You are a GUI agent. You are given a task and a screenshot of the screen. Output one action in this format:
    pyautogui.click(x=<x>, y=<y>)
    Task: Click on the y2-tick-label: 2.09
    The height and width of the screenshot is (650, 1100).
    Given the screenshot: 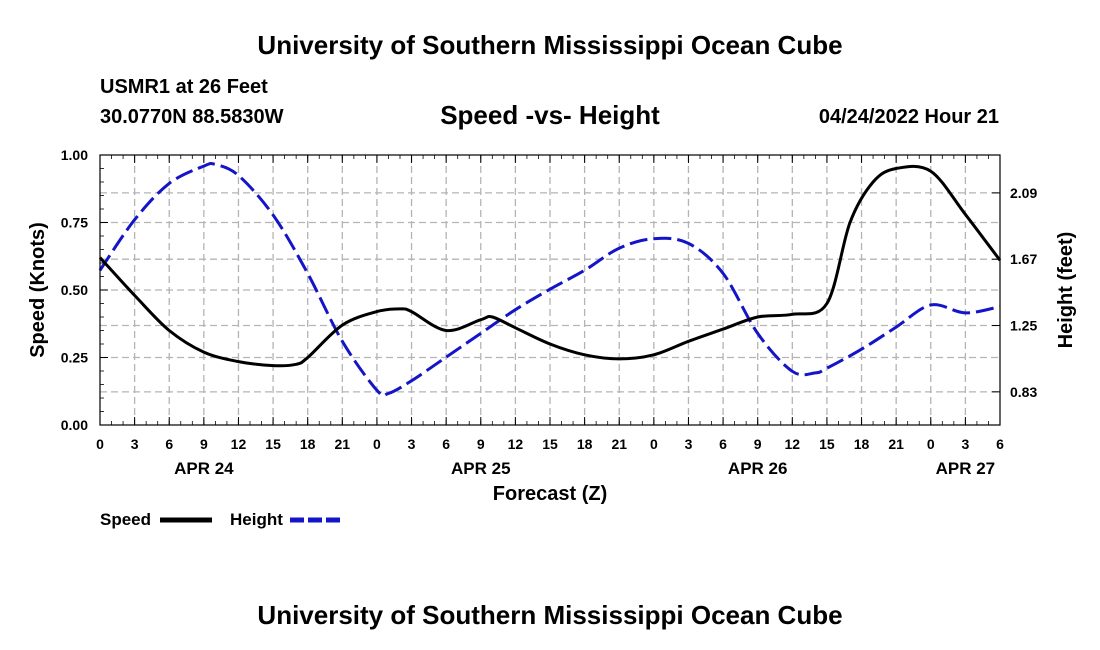 What is the action you would take?
    pyautogui.click(x=1023, y=193)
    